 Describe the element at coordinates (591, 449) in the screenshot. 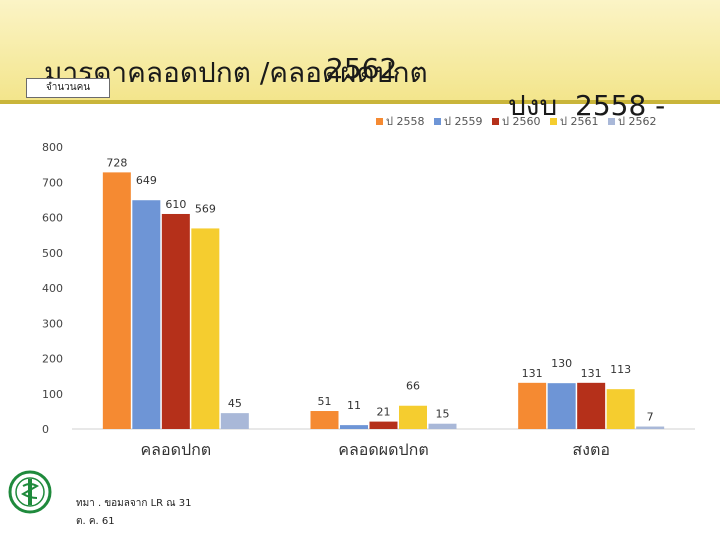

I see `category-label: สงตอ` at that location.